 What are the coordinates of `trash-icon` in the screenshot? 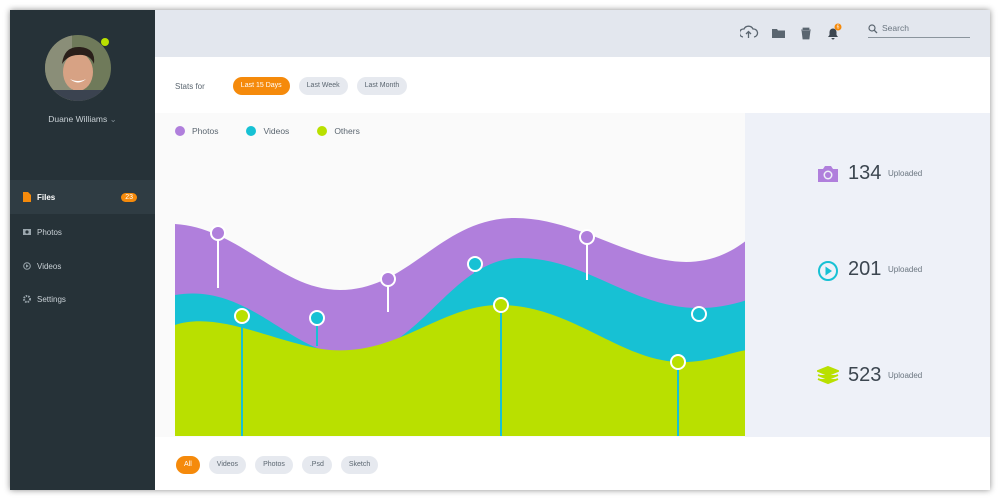 It's located at (806, 33).